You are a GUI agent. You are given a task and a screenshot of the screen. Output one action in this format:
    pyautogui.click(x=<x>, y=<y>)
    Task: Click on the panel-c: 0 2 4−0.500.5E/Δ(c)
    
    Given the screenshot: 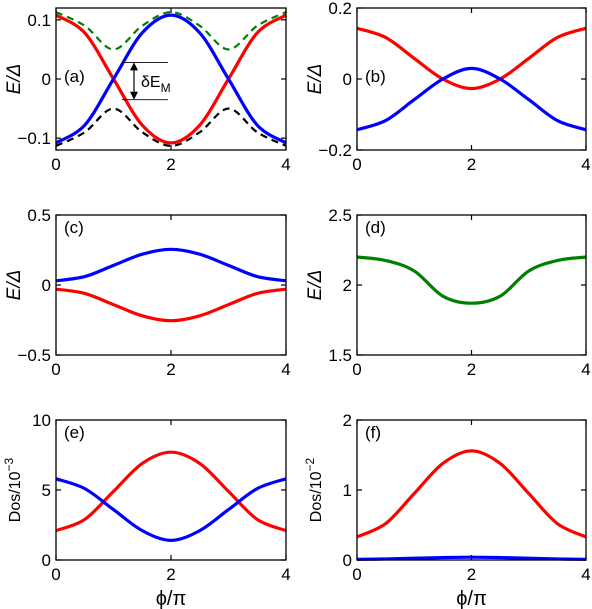 What is the action you would take?
    pyautogui.click(x=147, y=292)
    